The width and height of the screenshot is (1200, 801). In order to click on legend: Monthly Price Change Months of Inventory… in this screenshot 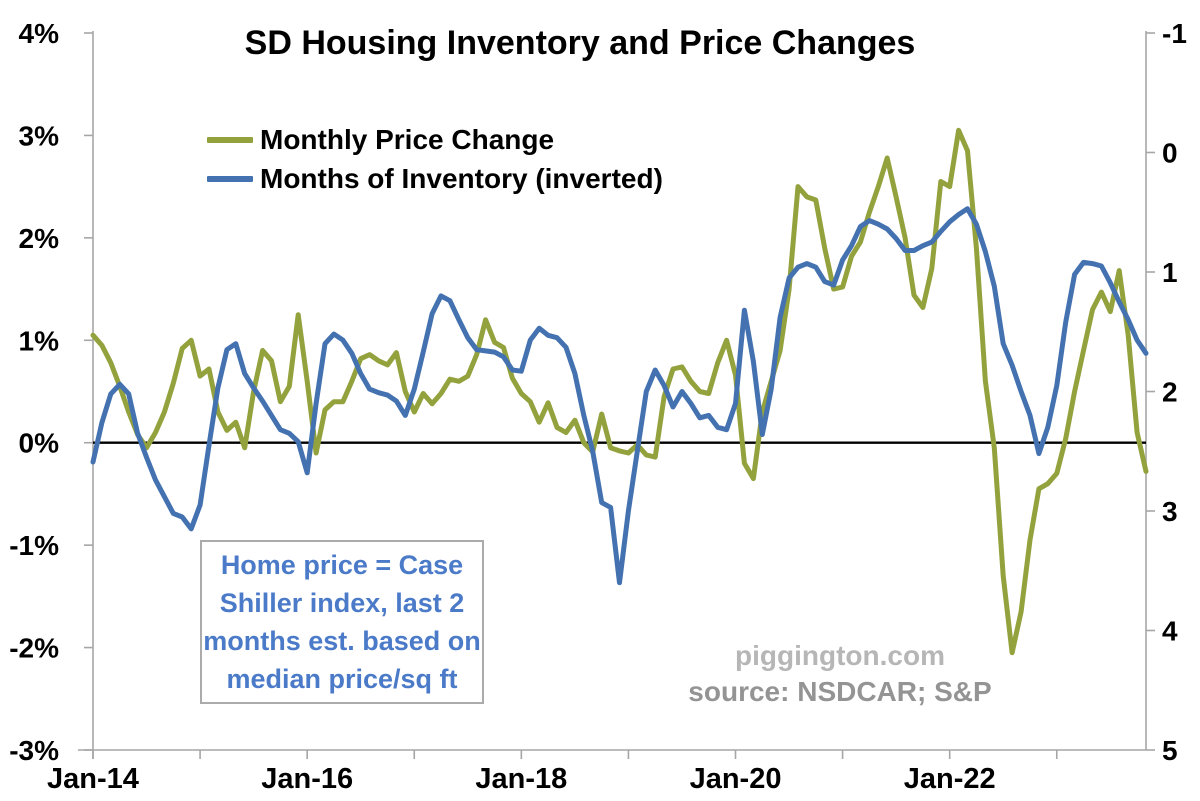, I will do `click(435, 159)`.